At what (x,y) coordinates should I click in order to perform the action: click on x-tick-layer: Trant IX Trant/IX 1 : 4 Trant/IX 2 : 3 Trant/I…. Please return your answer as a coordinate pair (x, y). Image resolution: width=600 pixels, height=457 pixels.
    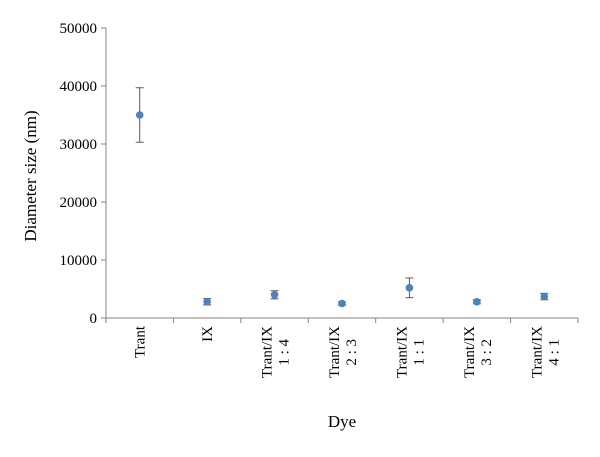
    Looking at the image, I should click on (342, 348).